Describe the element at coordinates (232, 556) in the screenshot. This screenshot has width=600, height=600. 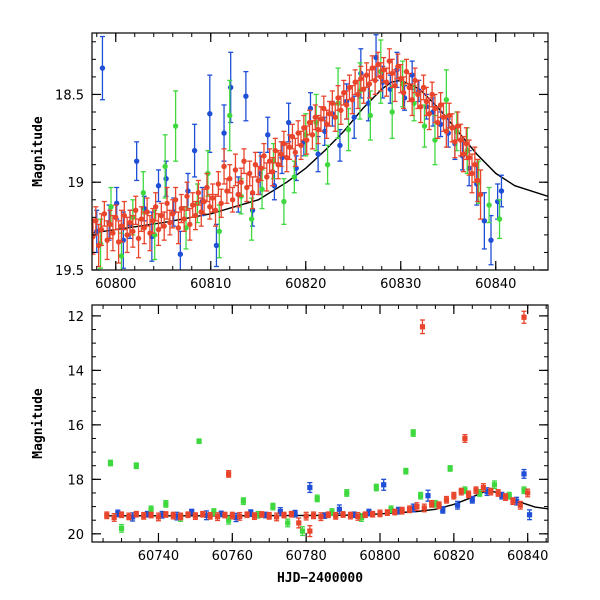
I see `x-tick-label: 60760` at that location.